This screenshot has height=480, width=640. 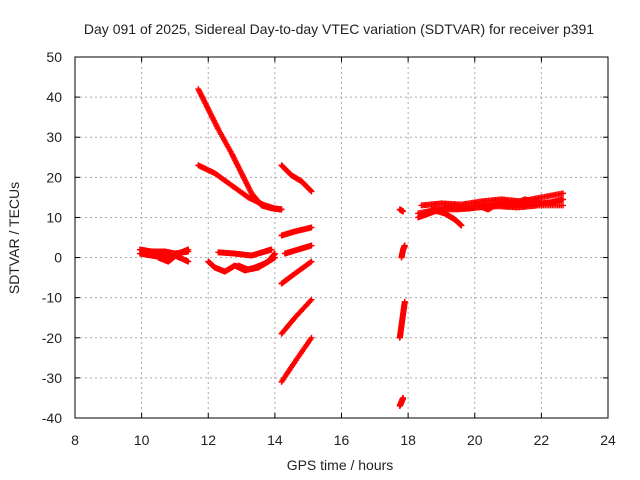 I want to click on y-tick-label: 50, so click(x=54, y=57).